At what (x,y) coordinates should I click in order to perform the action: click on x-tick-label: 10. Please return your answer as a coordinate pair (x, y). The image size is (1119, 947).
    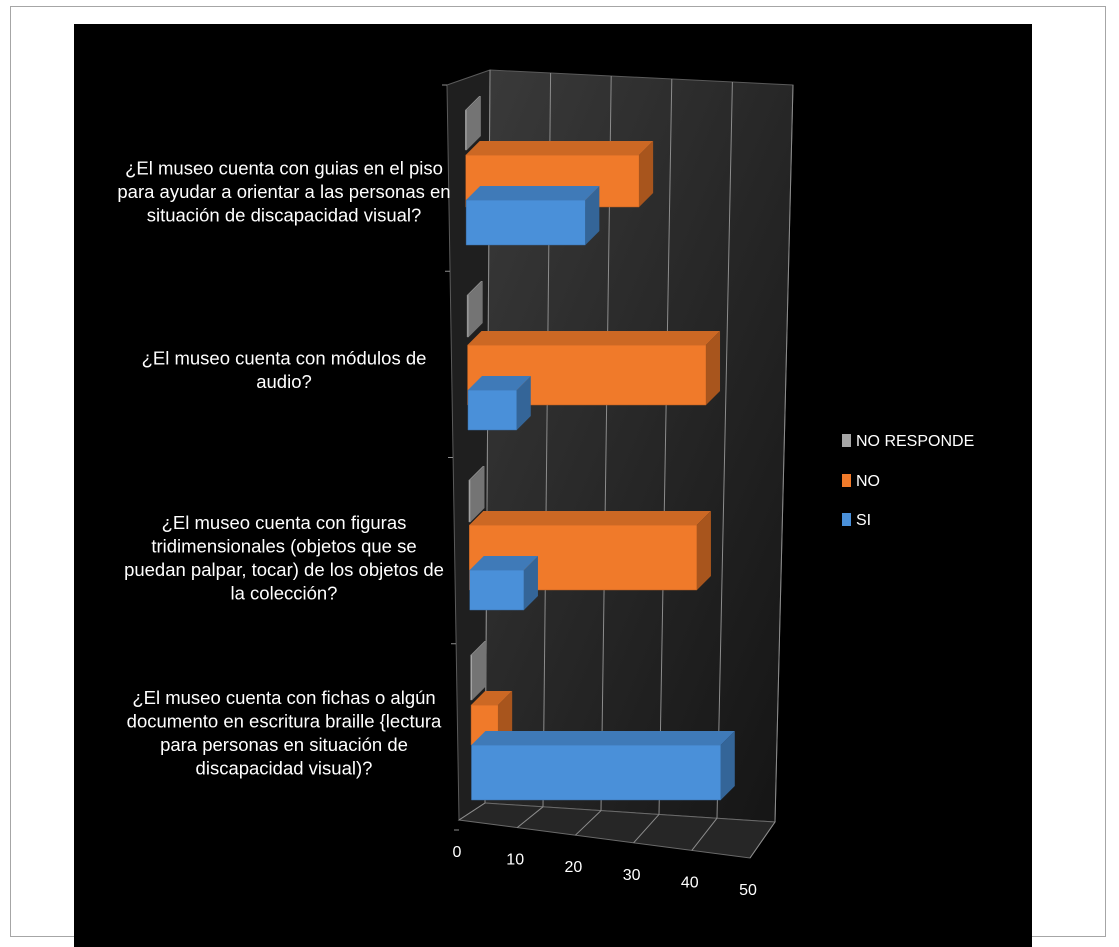
    Looking at the image, I should click on (515, 860).